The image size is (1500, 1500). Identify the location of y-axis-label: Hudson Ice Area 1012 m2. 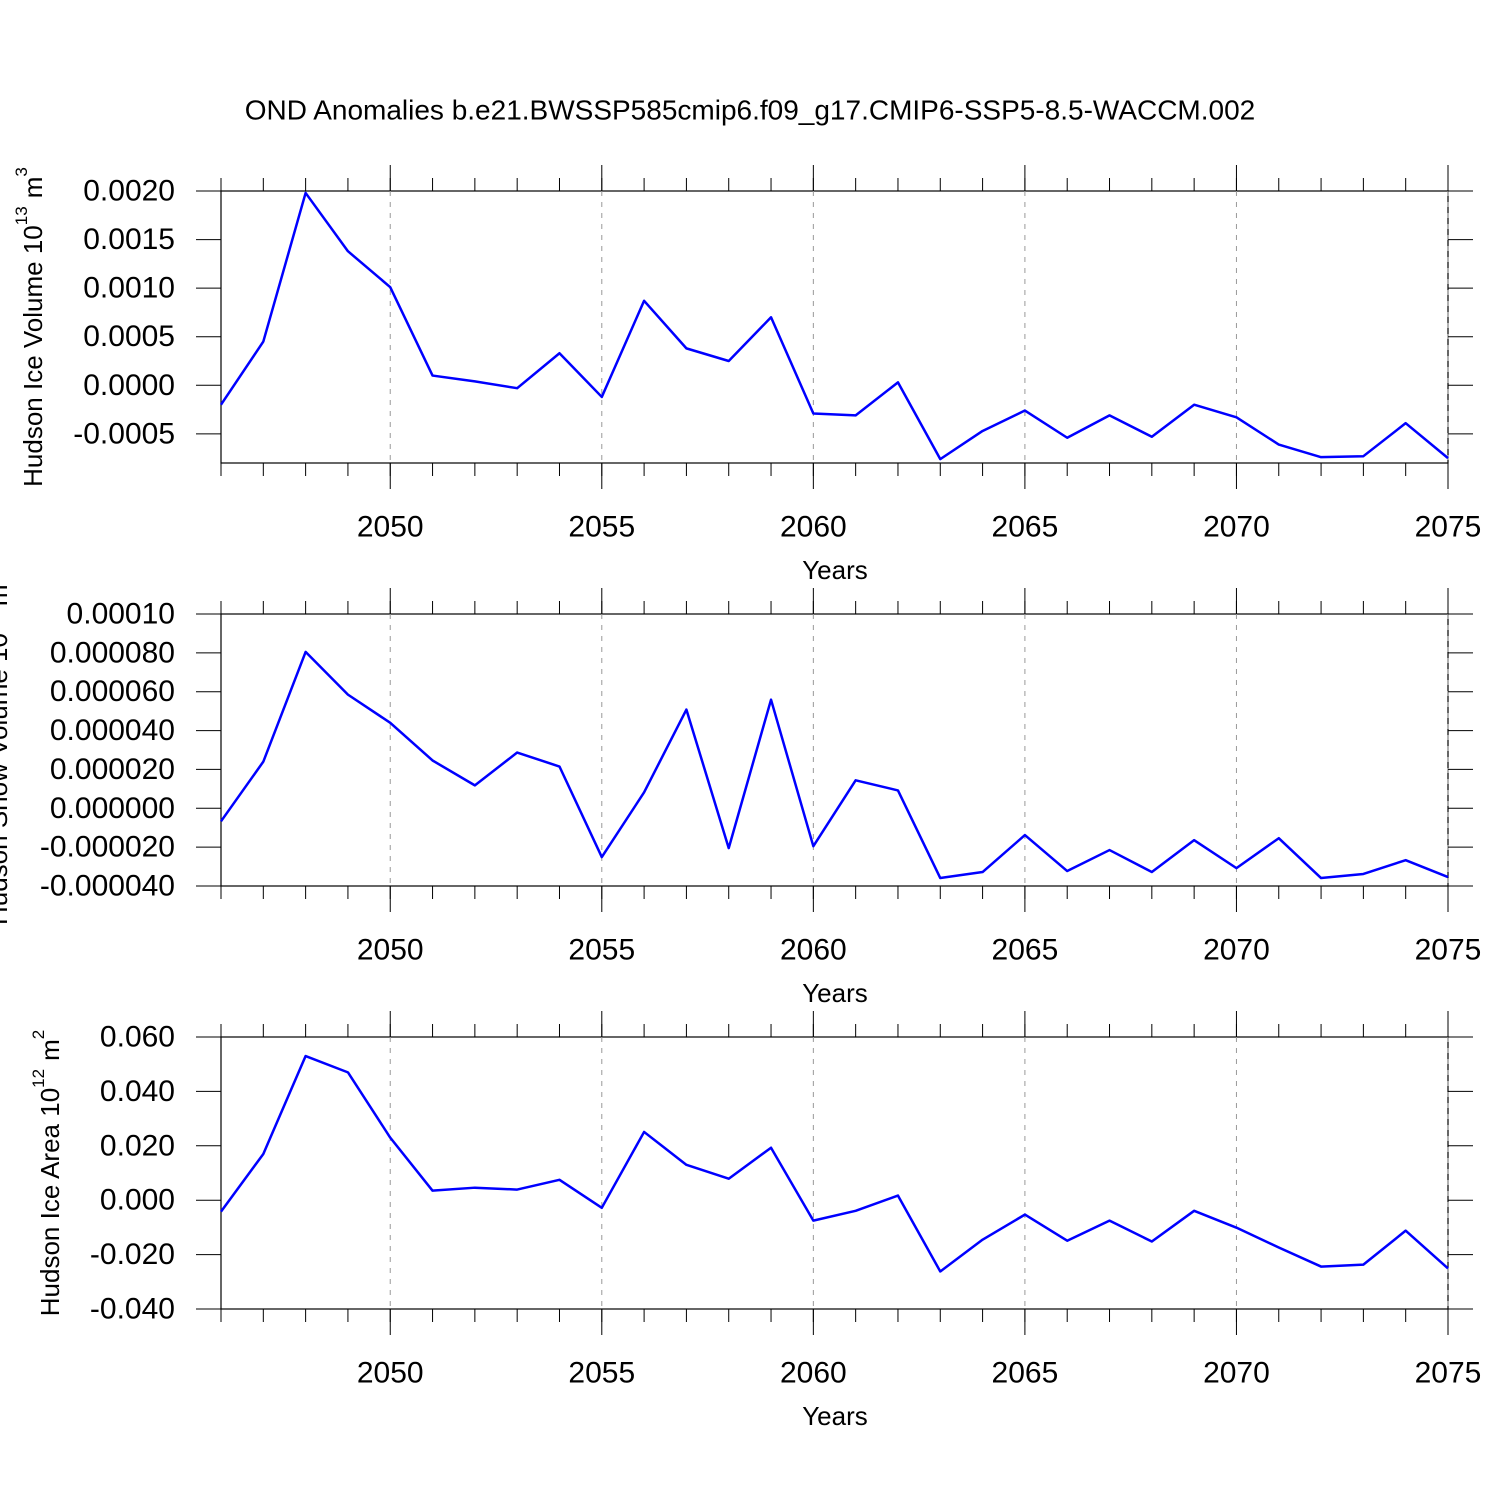
(47, 1173).